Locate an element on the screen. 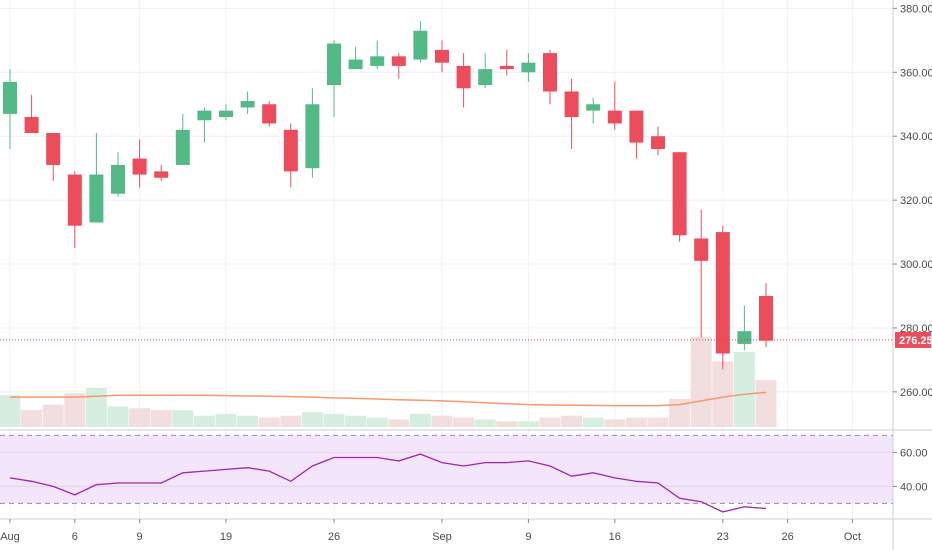 The image size is (932, 550). volume-ma-line is located at coordinates (388, 399).